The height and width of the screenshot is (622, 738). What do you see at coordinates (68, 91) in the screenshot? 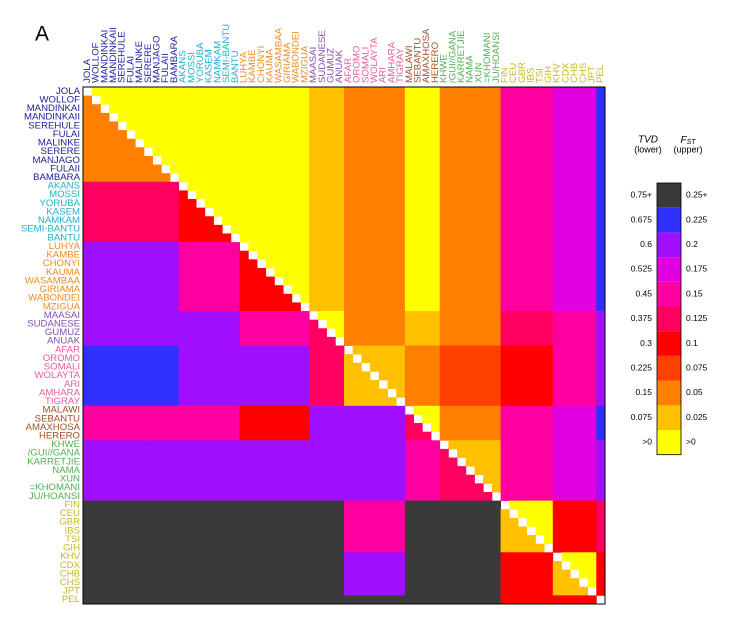
I see `row-label: JOLA` at bounding box center [68, 91].